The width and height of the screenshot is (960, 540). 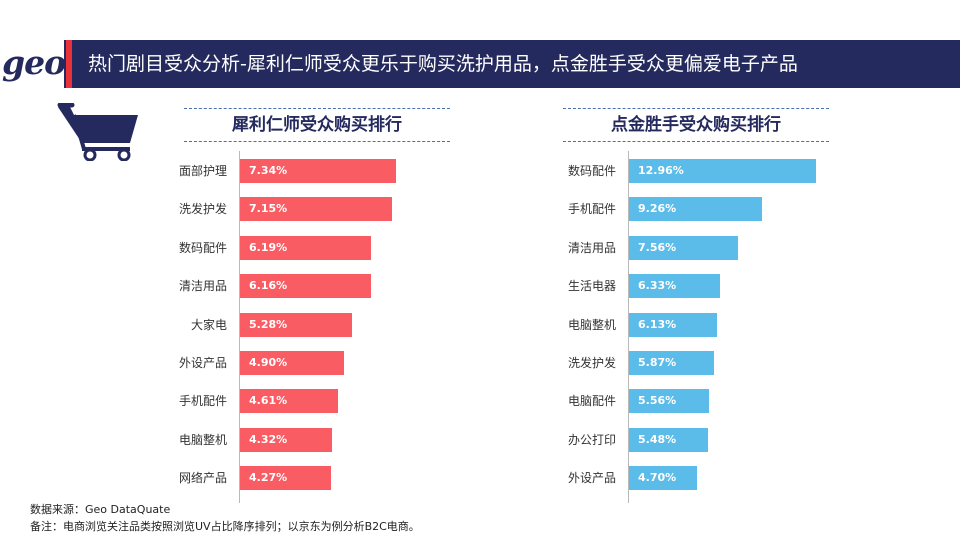 I want to click on left-bar-value-label: 7.15%, so click(x=268, y=208).